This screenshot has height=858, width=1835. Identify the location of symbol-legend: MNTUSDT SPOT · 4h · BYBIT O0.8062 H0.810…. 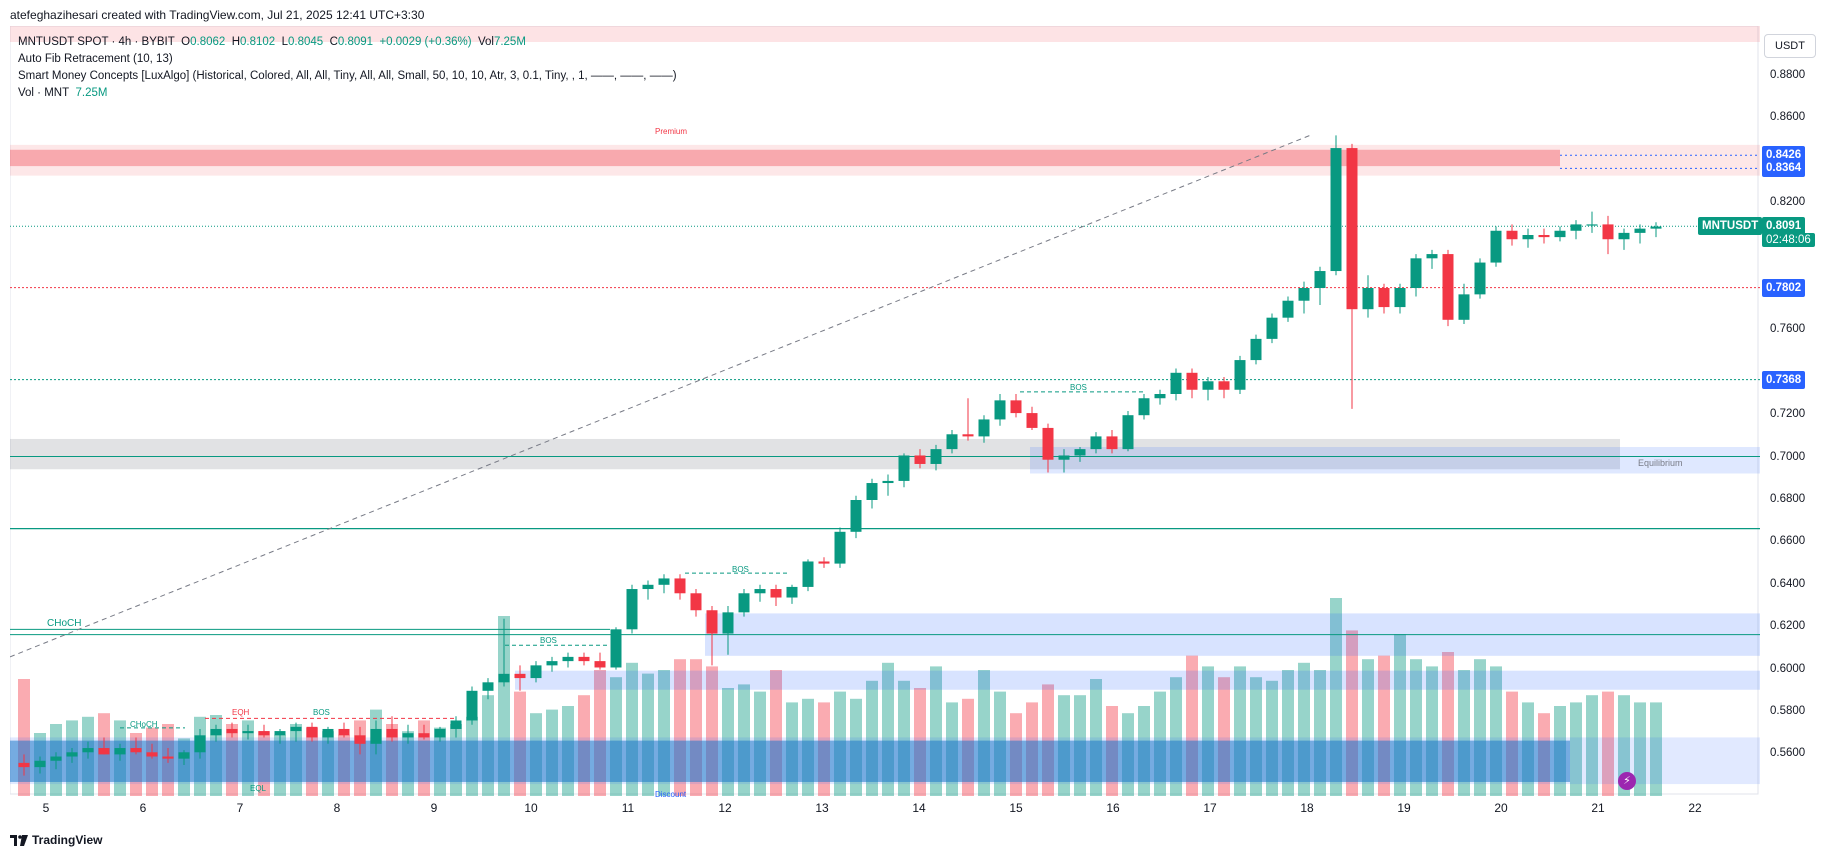
(272, 42).